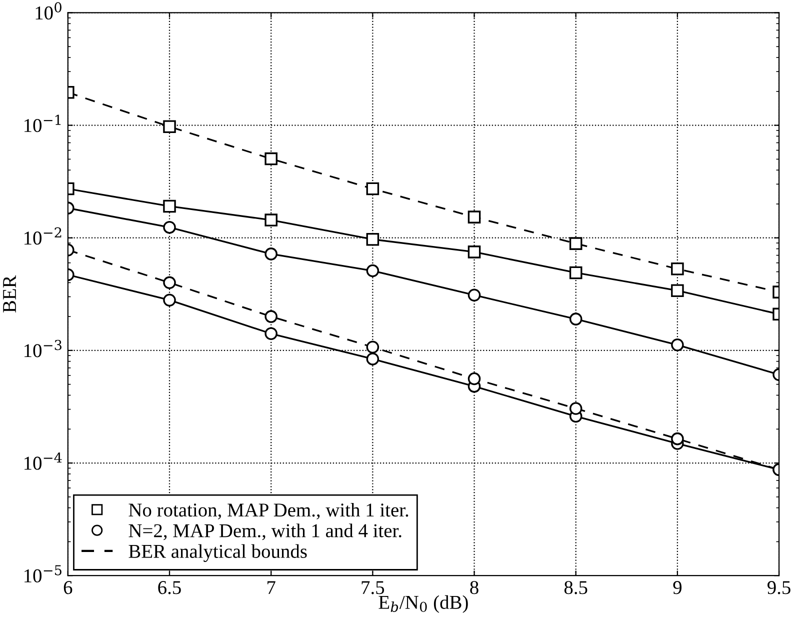  I want to click on y-tick-label: 10$^{−4}$, so click(43, 461).